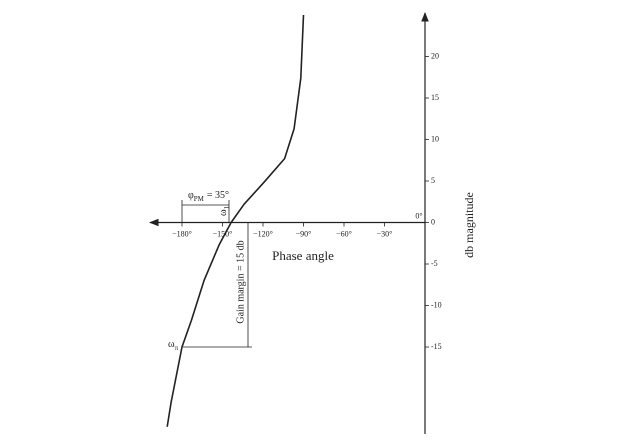 Image resolution: width=630 pixels, height=440 pixels. I want to click on omega-pi-label: ωπ, so click(173, 345).